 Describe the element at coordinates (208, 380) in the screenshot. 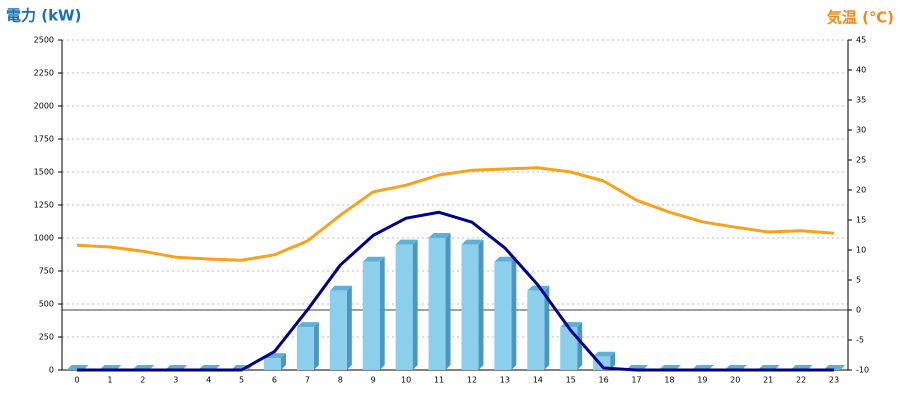

I see `x-tick-label: 4` at that location.